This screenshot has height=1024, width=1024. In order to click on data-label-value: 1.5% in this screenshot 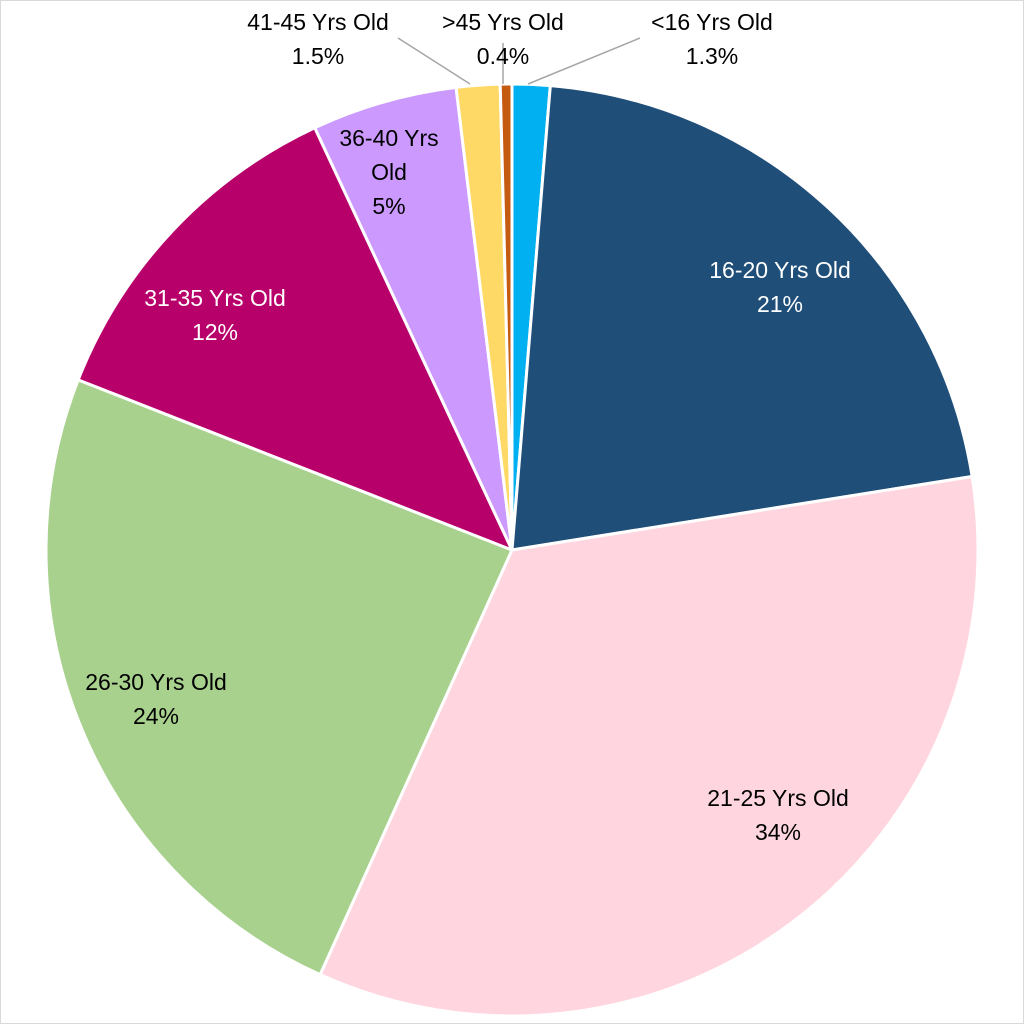, I will do `click(318, 56)`.